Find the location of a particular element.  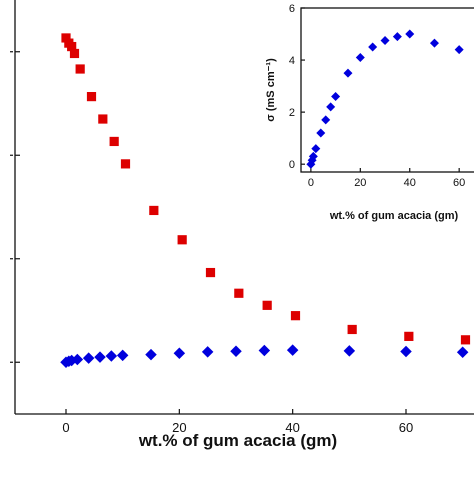

main-x-tick-label: 0 is located at coordinates (65, 427).